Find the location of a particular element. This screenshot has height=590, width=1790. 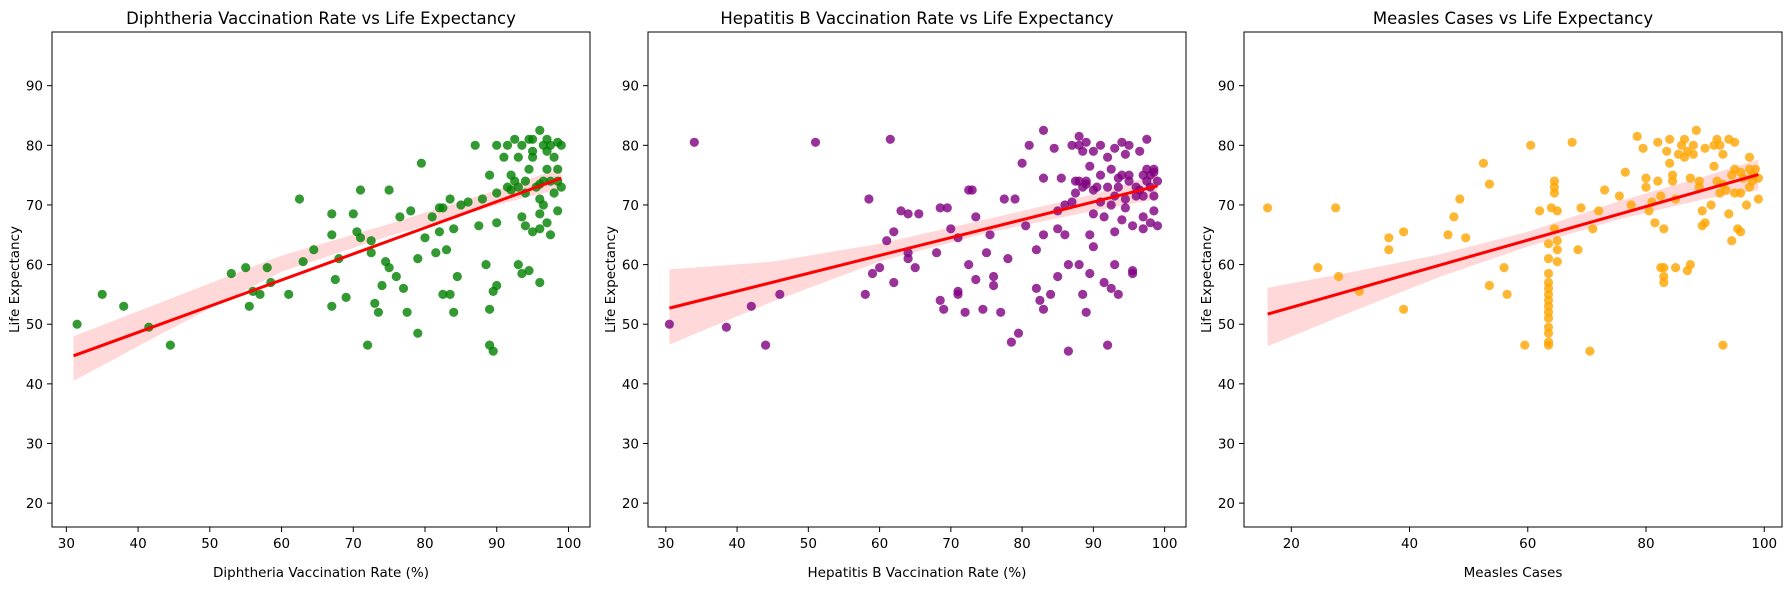

y-tick-label: 50 is located at coordinates (34, 325).